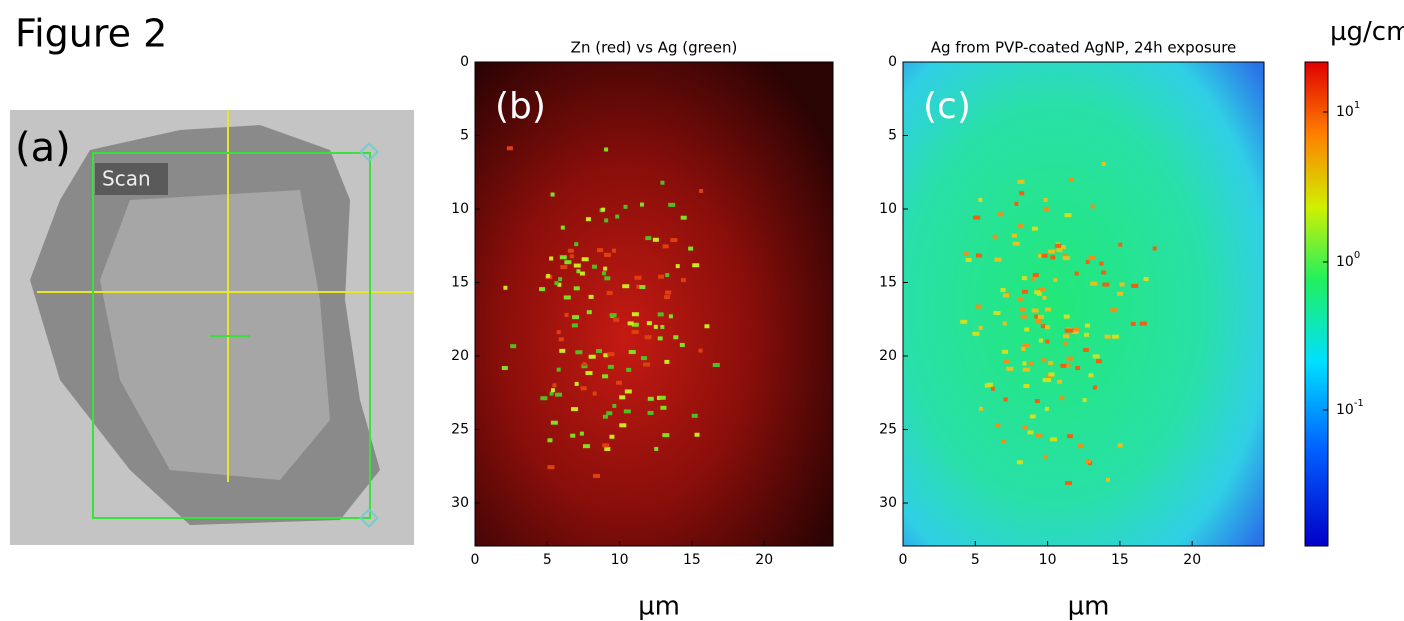 Image resolution: width=1404 pixels, height=621 pixels. What do you see at coordinates (1367, 29) in the screenshot?
I see `colorbar-unit: µg/cm2` at bounding box center [1367, 29].